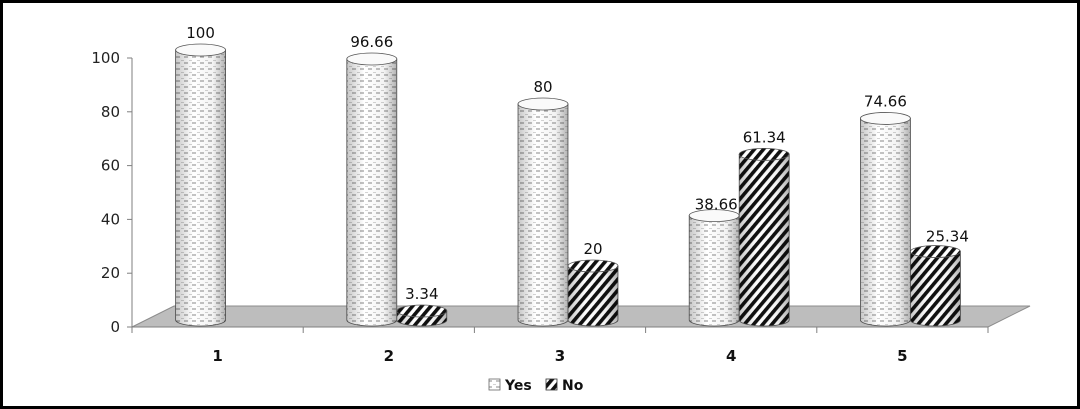 This screenshot has width=1080, height=409. What do you see at coordinates (560, 346) in the screenshot?
I see `x-axis-ticks: 1 2 3 4 5` at bounding box center [560, 346].